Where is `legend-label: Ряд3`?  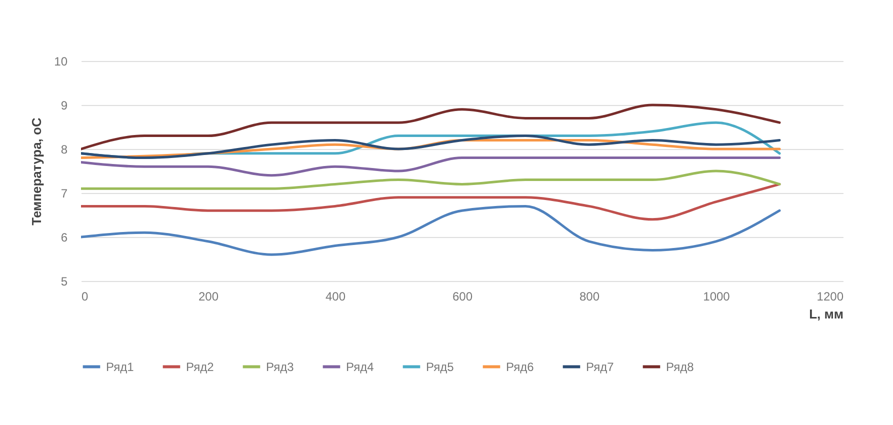 legend-label: Ряд3 is located at coordinates (280, 367).